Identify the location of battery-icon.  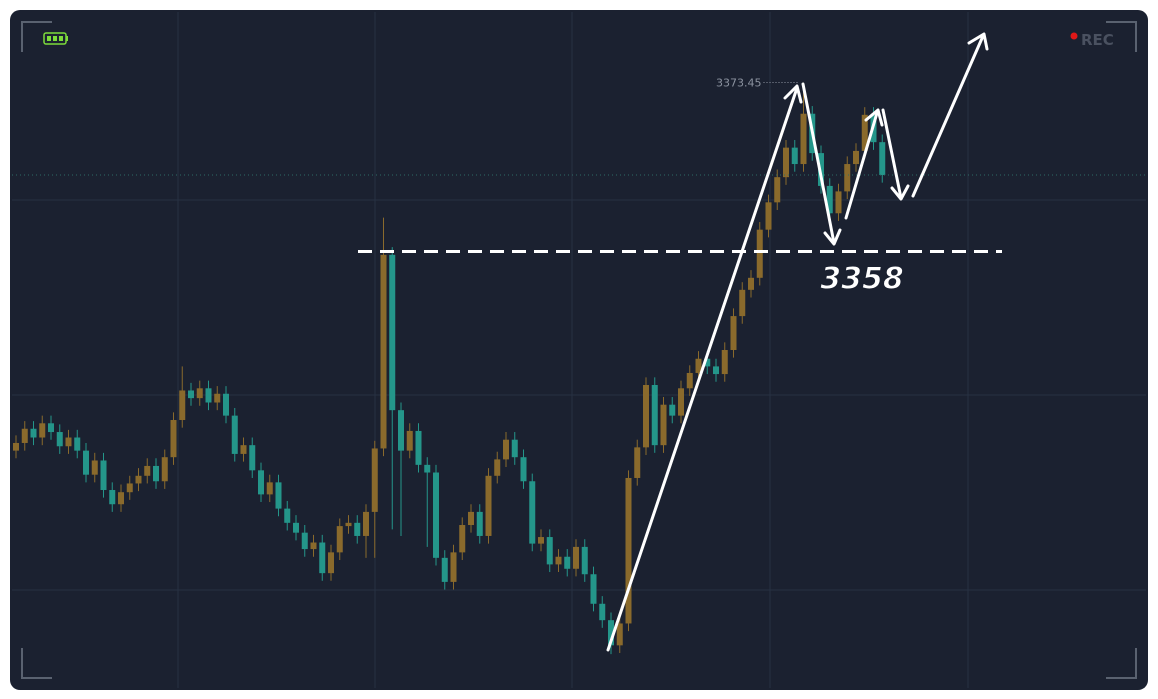
(55, 38).